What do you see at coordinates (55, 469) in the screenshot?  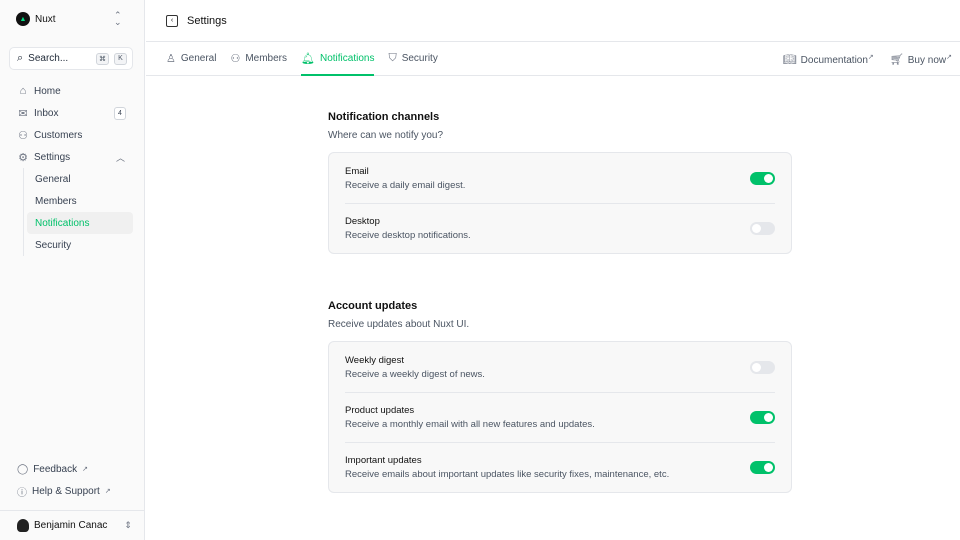 I see `feedback-label: Feedback` at bounding box center [55, 469].